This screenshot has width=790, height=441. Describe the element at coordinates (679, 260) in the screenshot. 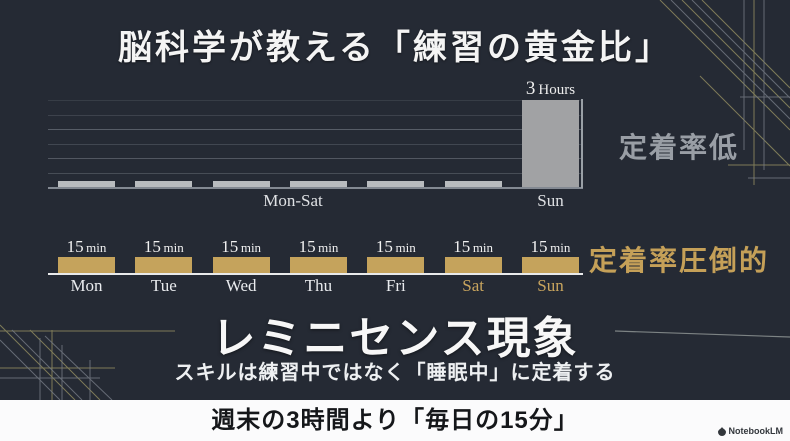

I see `retention-high-label: 定着率圧倒的` at that location.